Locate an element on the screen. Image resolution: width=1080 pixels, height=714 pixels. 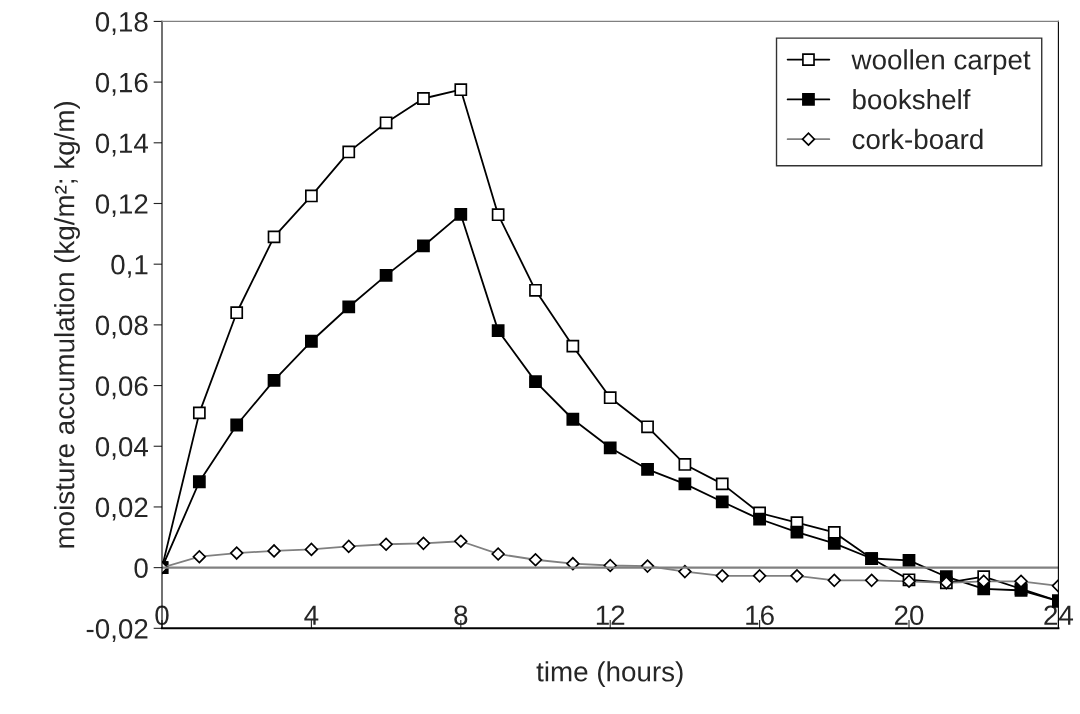
legend-label: bookshelf is located at coordinates (912, 99).